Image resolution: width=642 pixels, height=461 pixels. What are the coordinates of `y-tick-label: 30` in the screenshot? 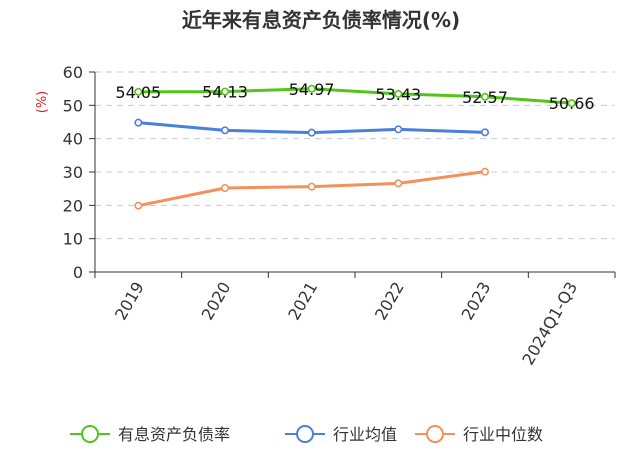 It's located at (73, 172).